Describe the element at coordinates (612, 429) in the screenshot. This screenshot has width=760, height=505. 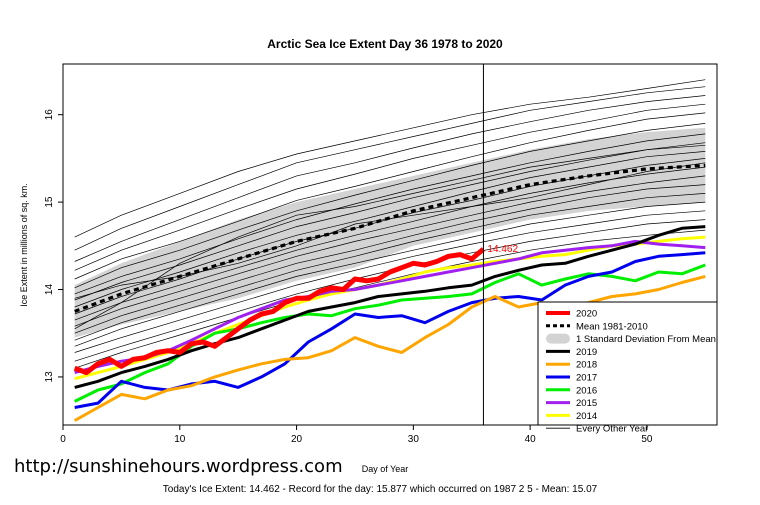
I see `legend-label-9: Every Other Year` at that location.